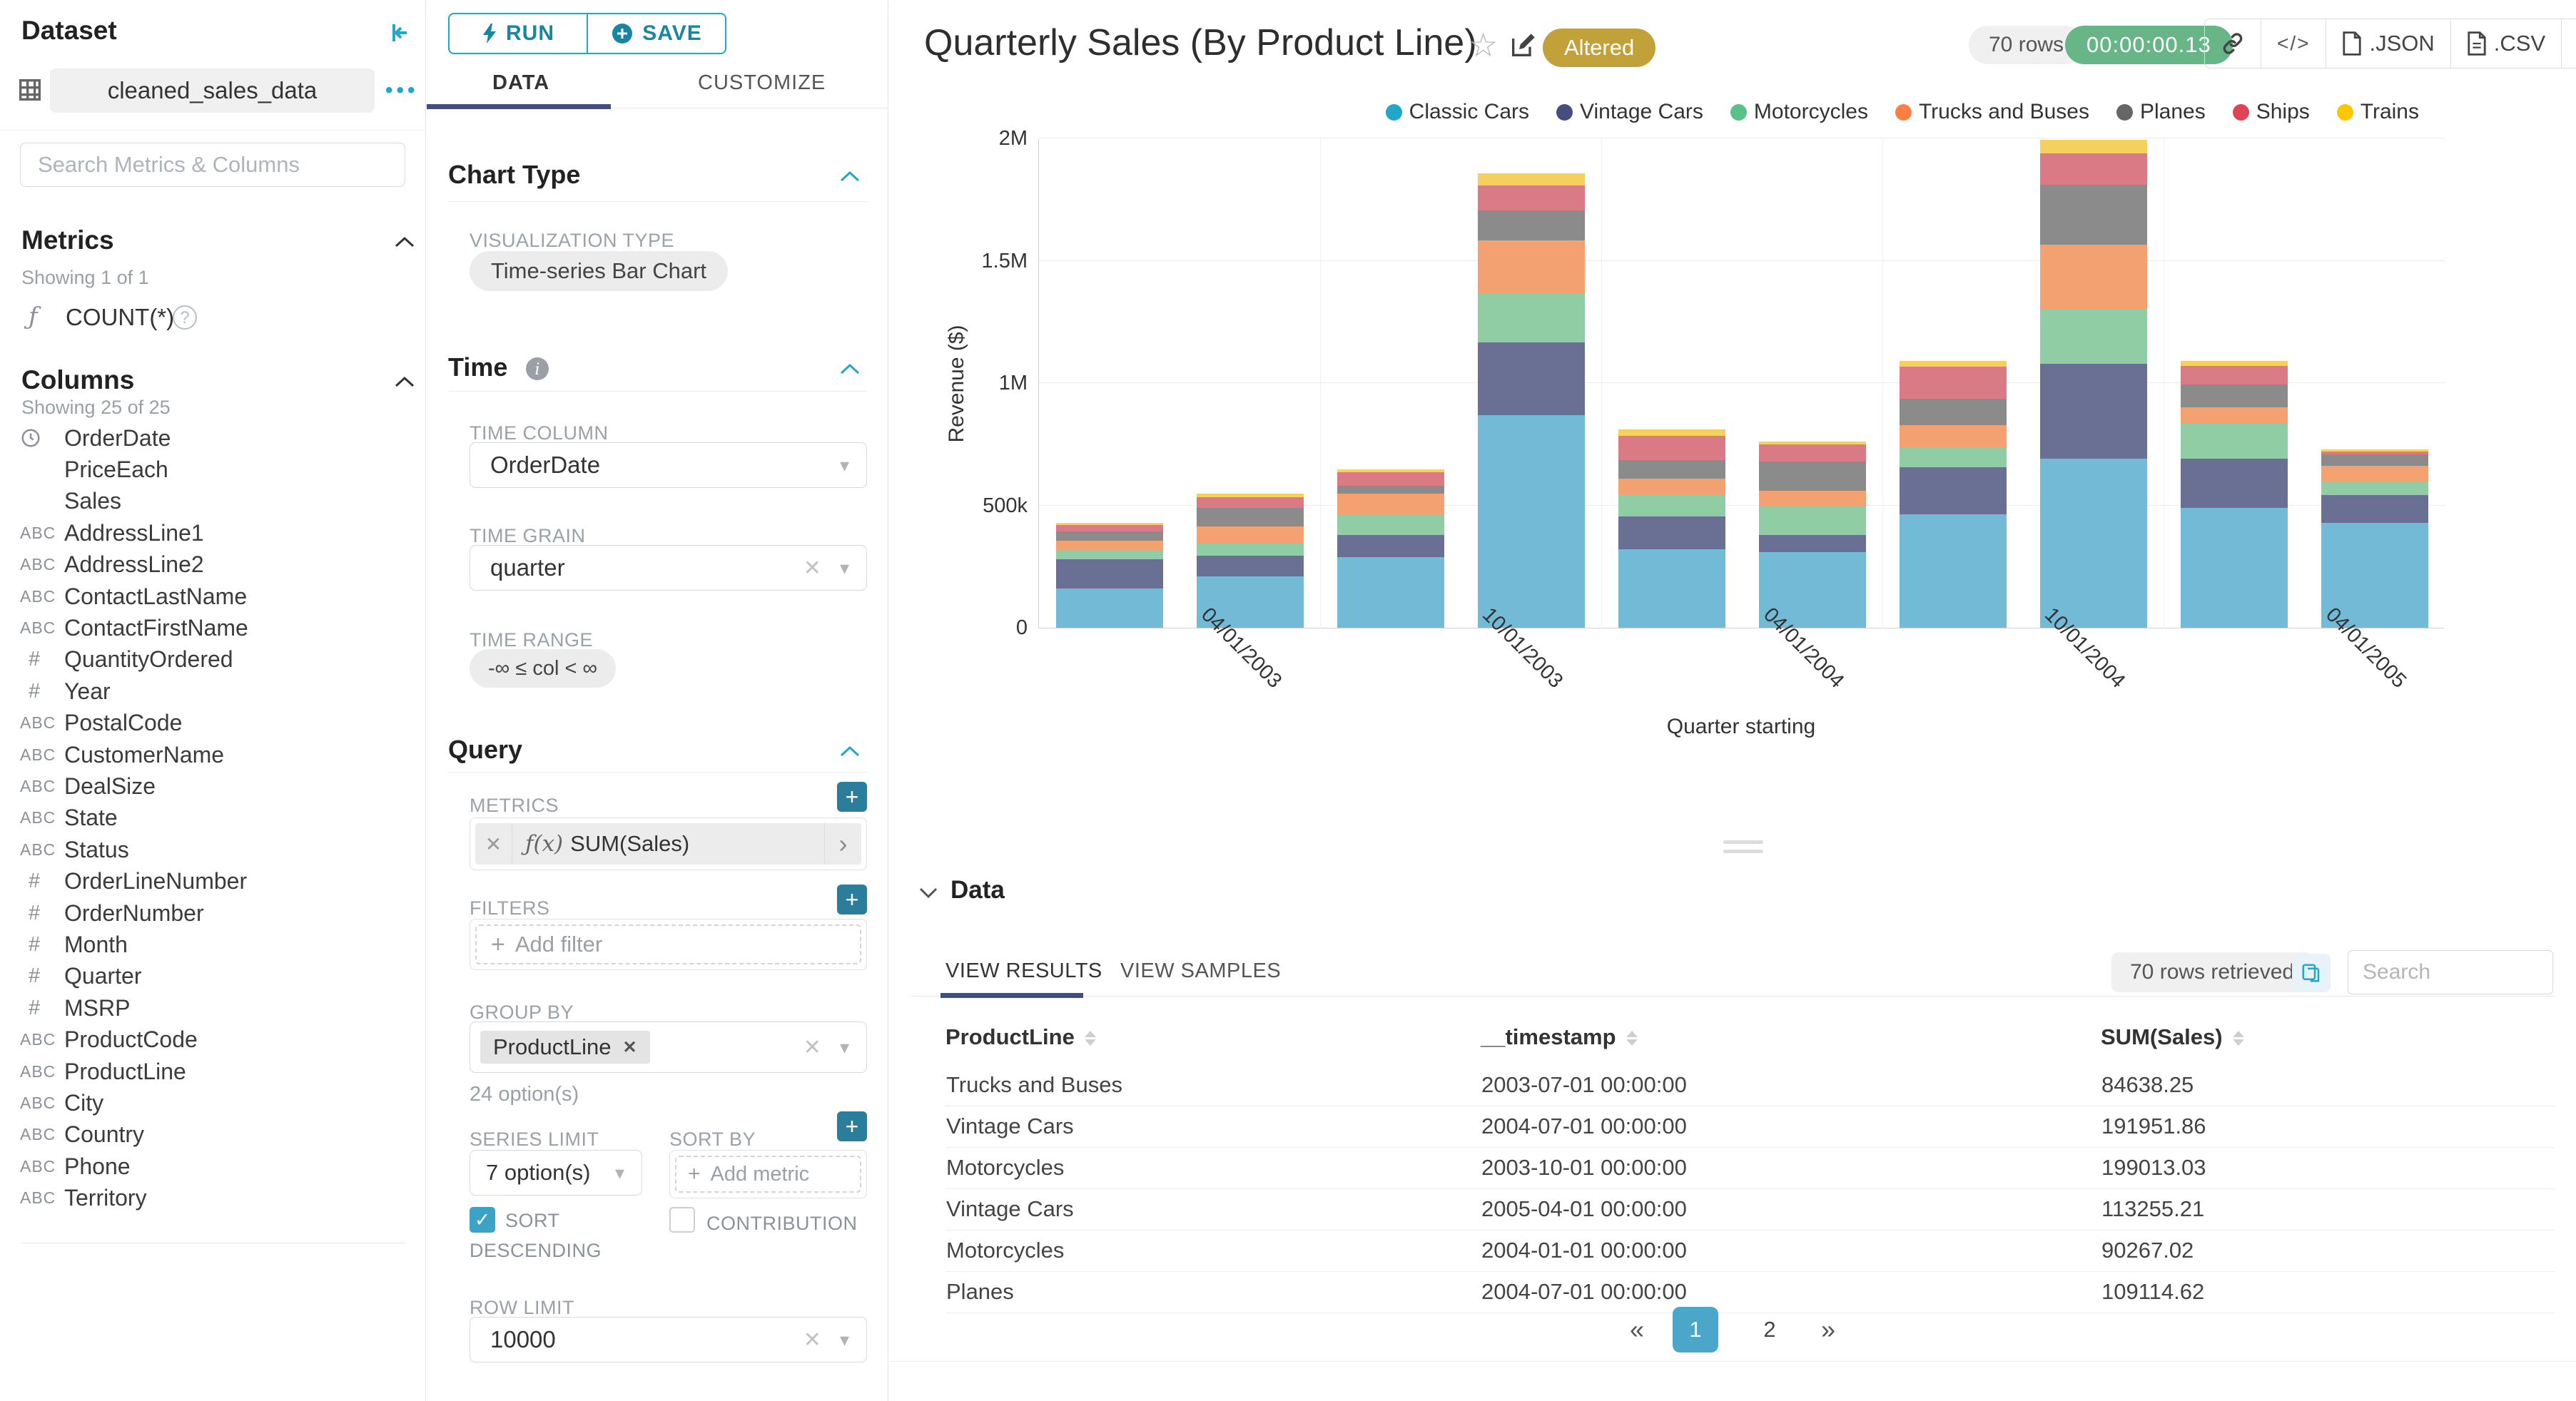 This screenshot has width=2576, height=1401. Describe the element at coordinates (213, 1166) in the screenshot. I see `column-item: ABC Phone` at that location.